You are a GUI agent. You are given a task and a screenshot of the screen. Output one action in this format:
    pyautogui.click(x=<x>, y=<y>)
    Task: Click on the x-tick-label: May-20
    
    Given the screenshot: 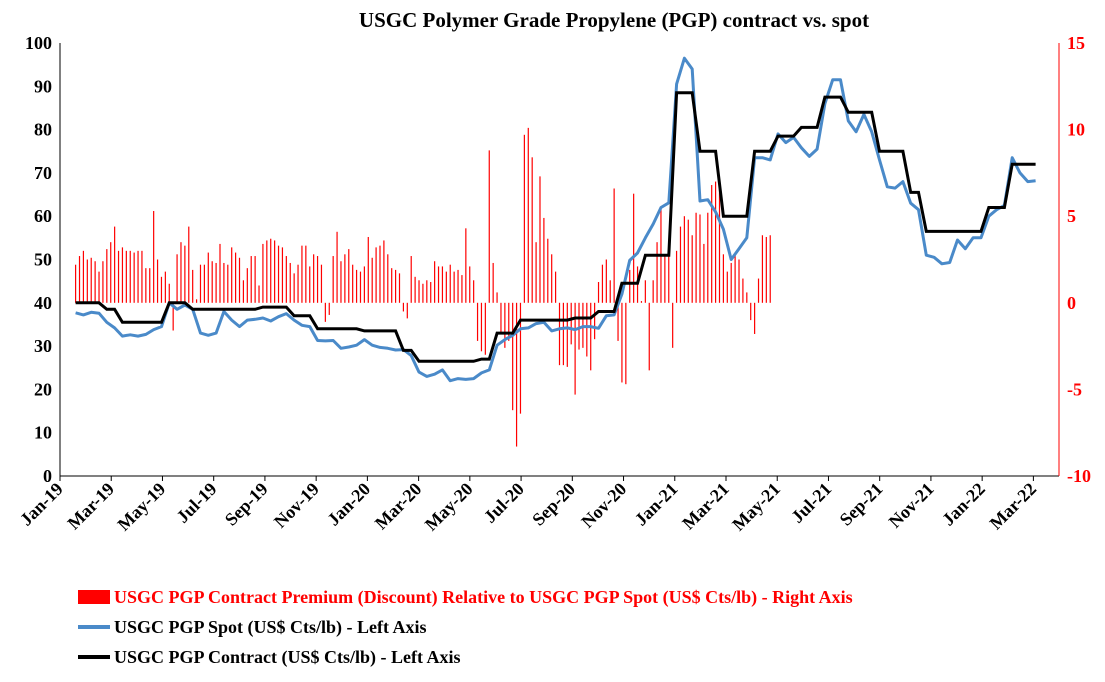 What is the action you would take?
    pyautogui.click(x=449, y=507)
    